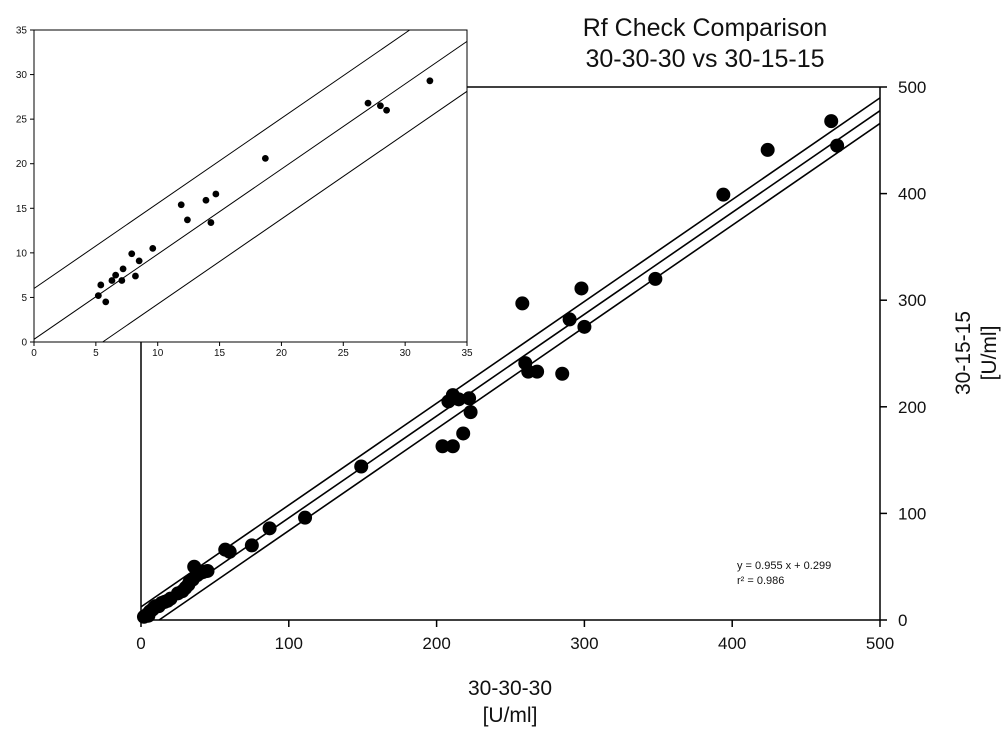 This screenshot has width=1005, height=729. What do you see at coordinates (963, 353) in the screenshot?
I see `y-axis-label: 30-15-15` at bounding box center [963, 353].